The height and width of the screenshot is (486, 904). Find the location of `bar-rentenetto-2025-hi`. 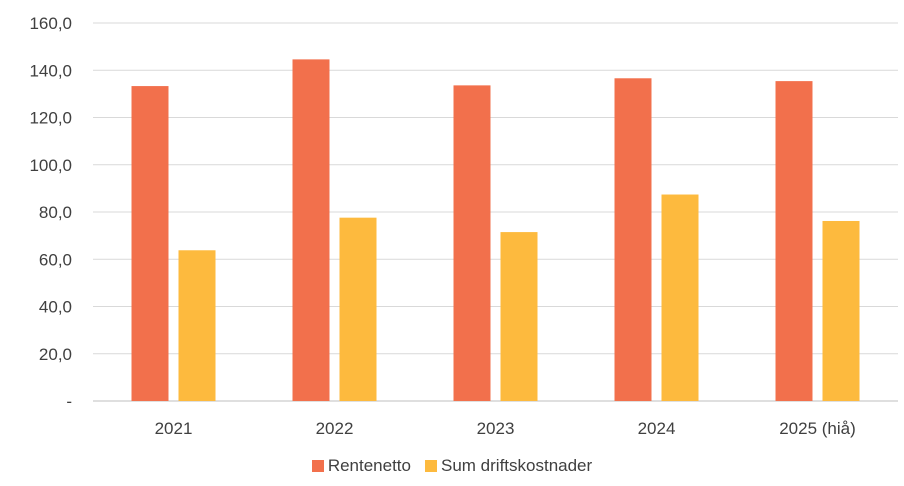

bar-rentenetto-2025-hi is located at coordinates (794, 241).